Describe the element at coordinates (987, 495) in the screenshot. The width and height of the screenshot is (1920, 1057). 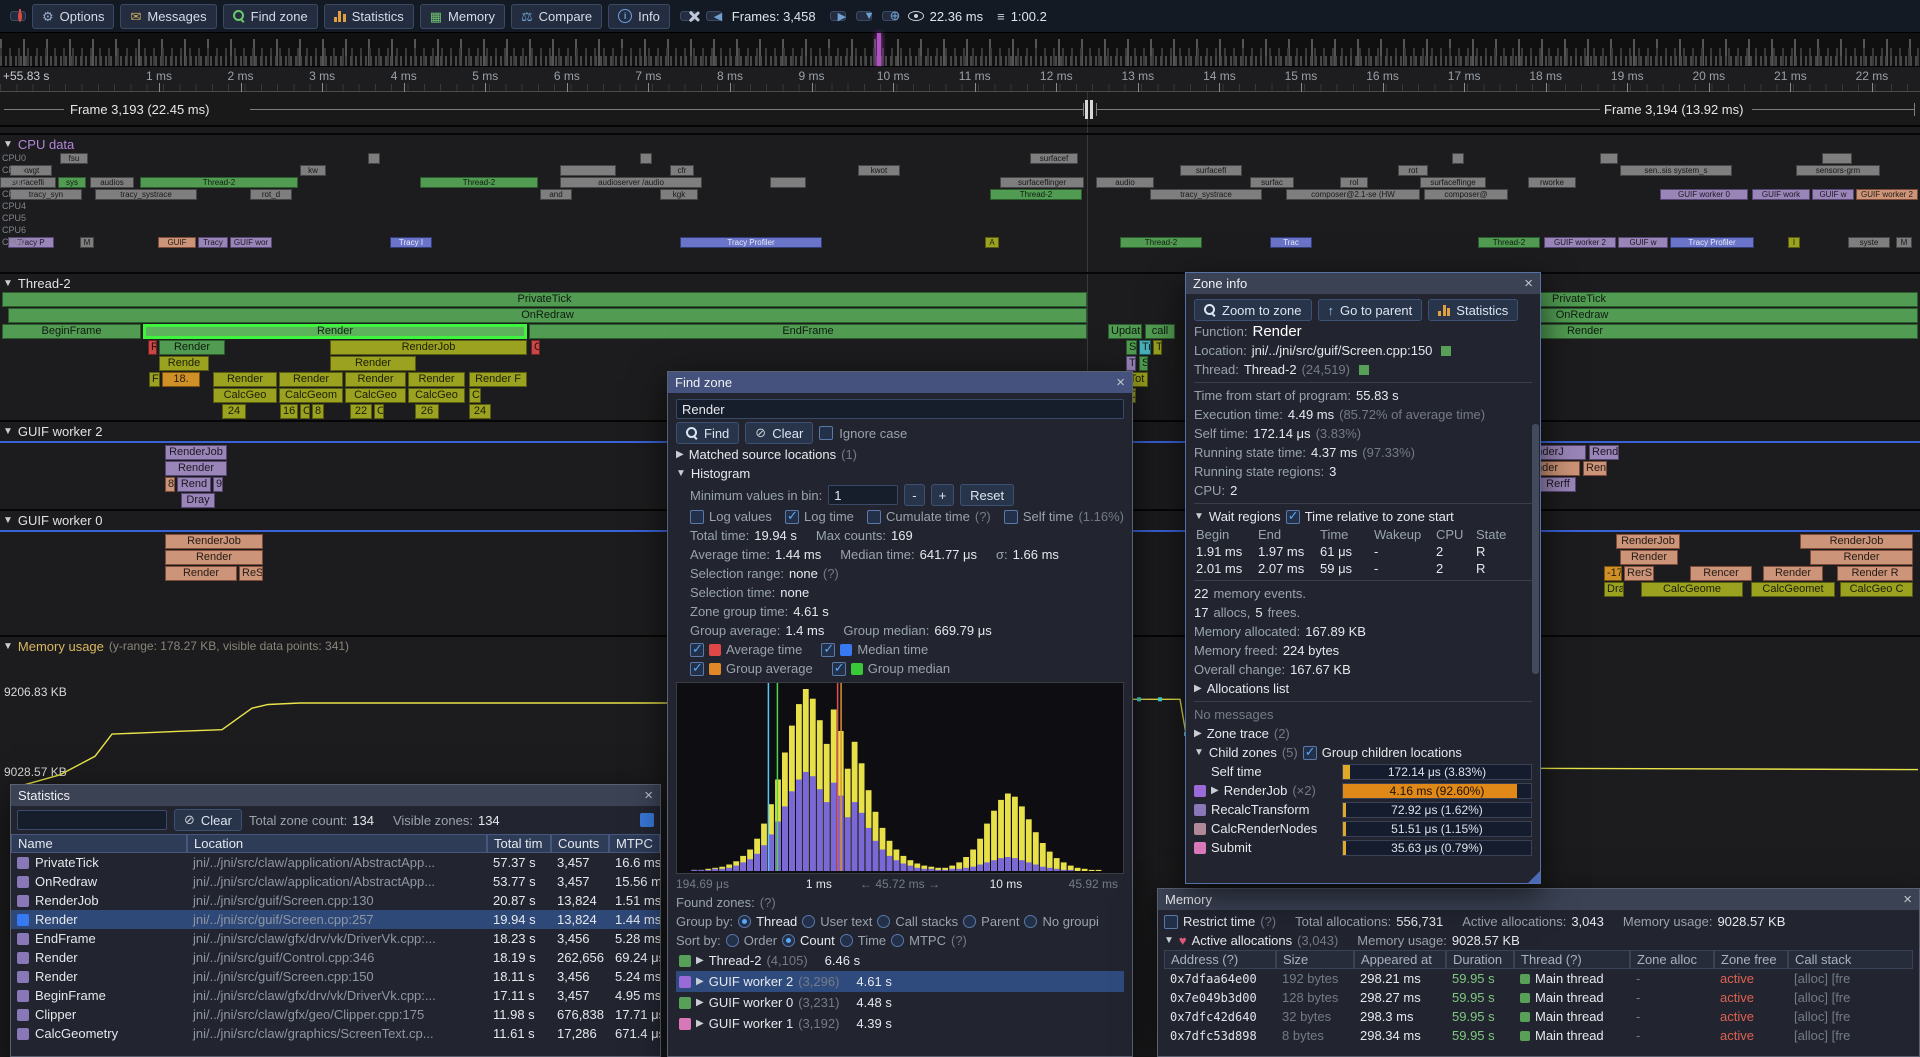
I see `reset-button: Reset` at that location.